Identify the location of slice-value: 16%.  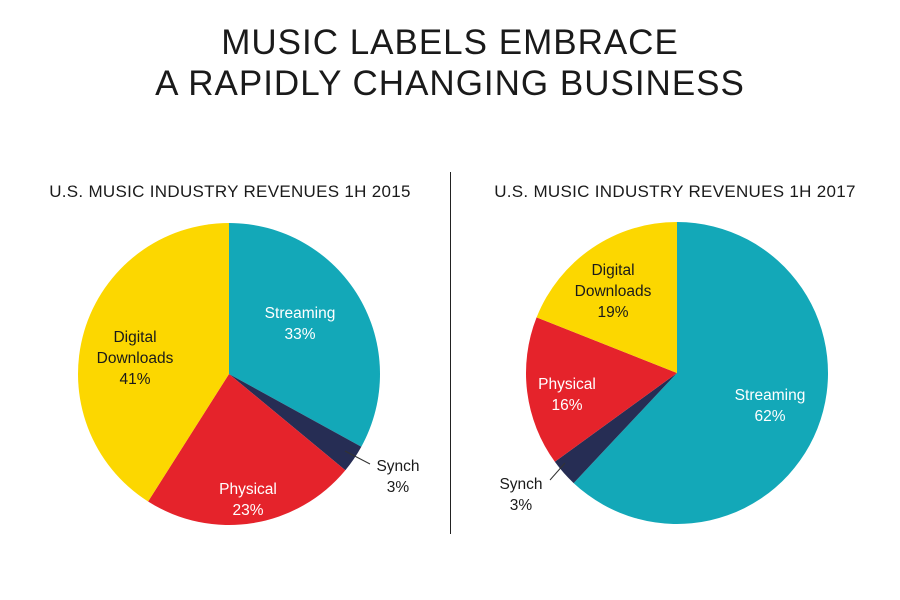
(566, 405).